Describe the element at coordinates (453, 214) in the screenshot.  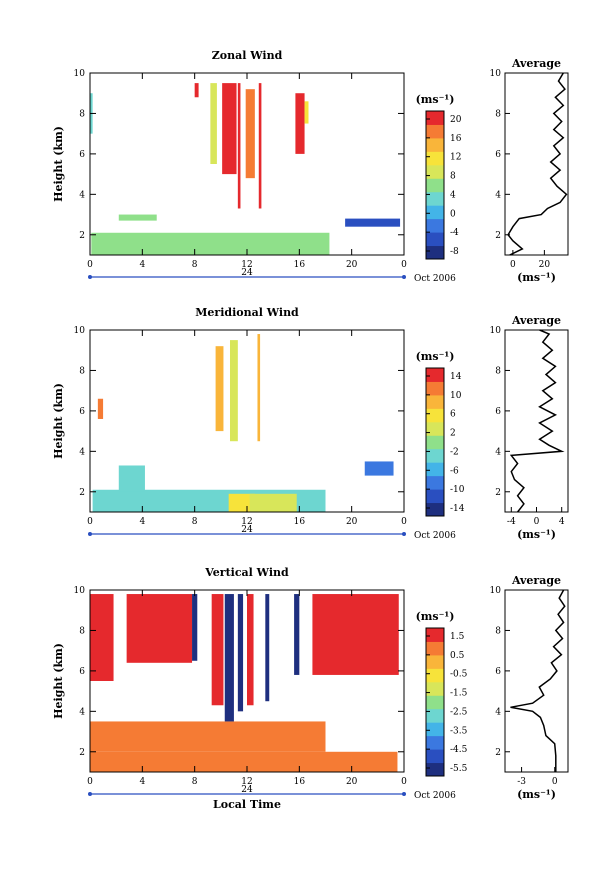
I see `colorbar-tick-label: 0` at that location.